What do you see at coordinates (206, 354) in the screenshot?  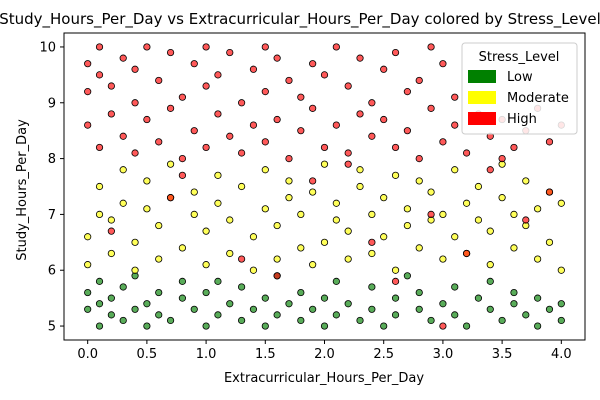 I see `x-tick-label: 1.0` at bounding box center [206, 354].